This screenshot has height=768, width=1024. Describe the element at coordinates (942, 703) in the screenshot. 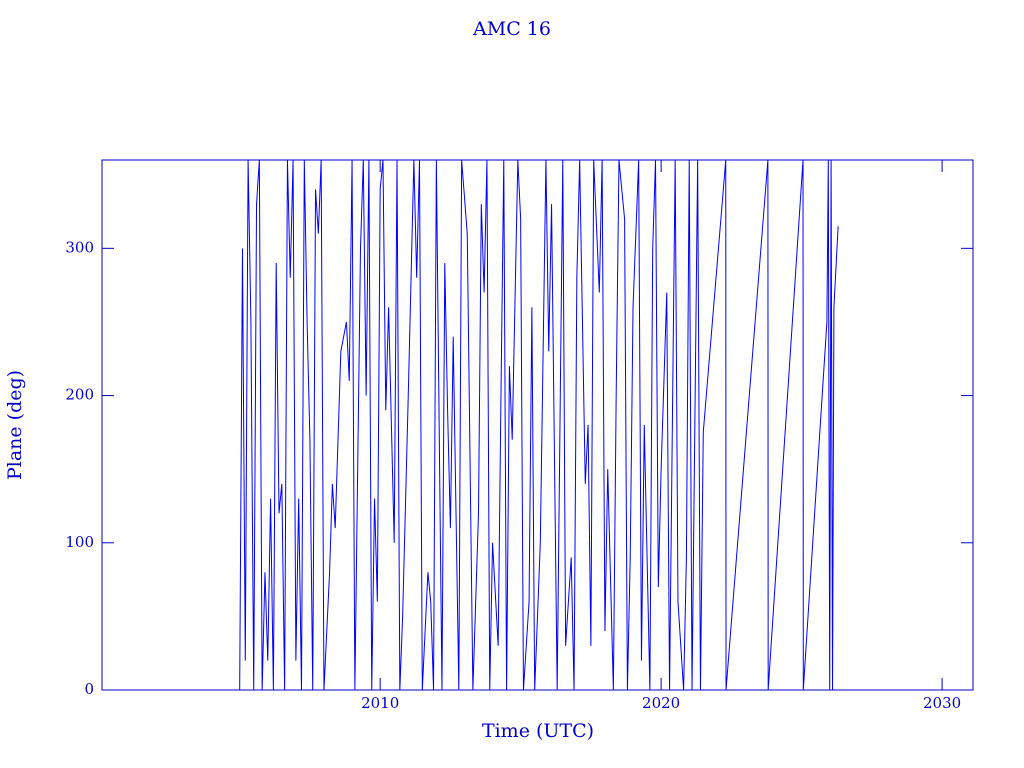

I see `x-tick-label: 2030` at that location.